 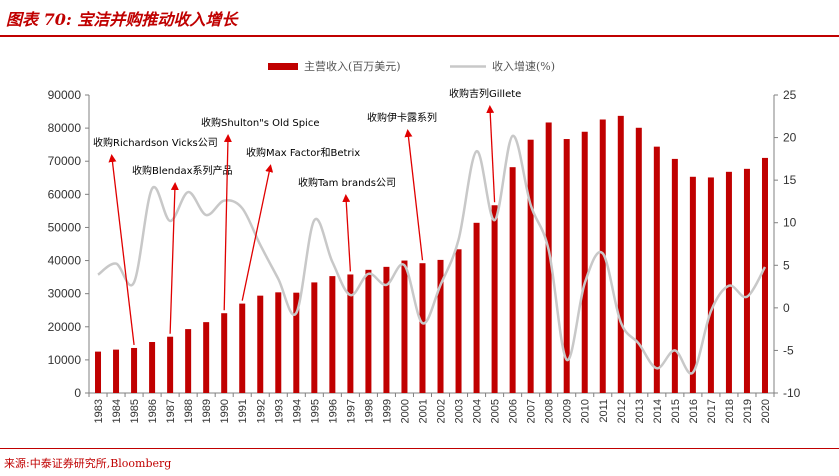 What do you see at coordinates (788, 350) in the screenshot?
I see `y-right-tick-label: -5` at bounding box center [788, 350].